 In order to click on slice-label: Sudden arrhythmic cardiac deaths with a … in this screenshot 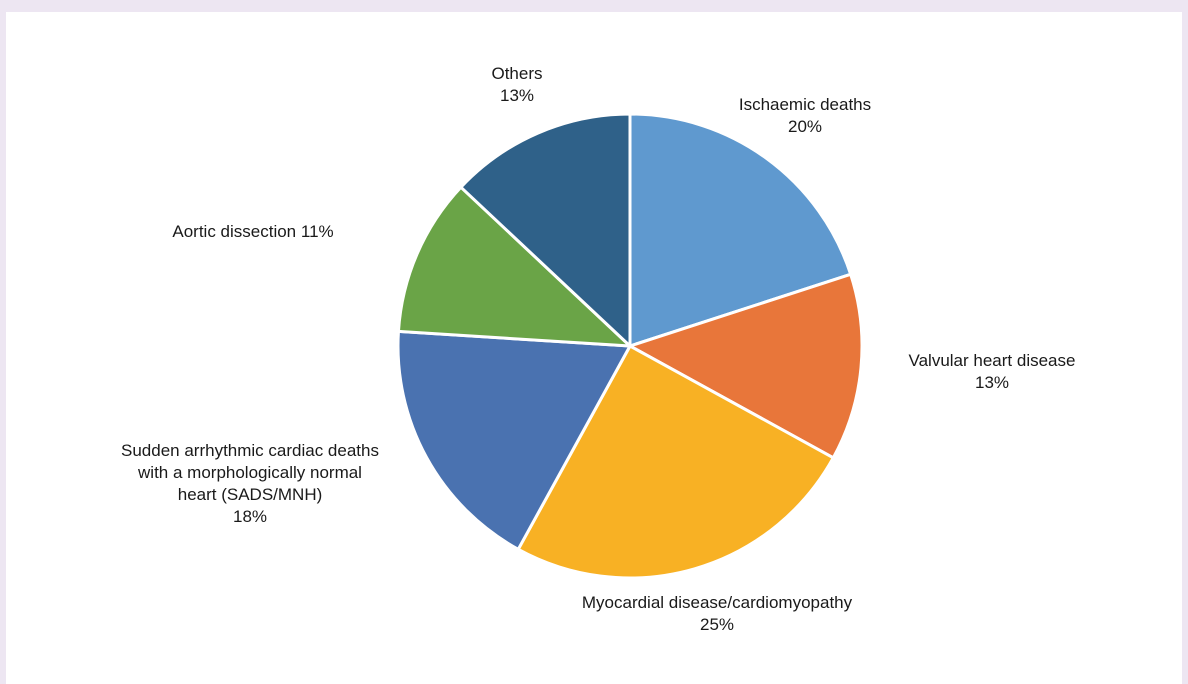, I will do `click(250, 484)`.